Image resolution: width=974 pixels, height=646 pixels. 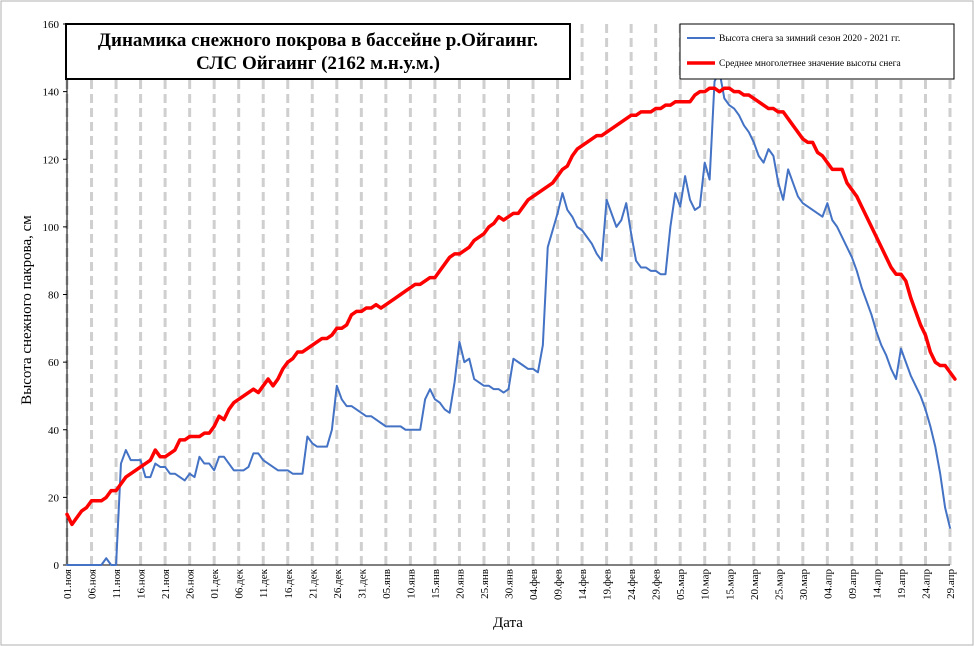 What do you see at coordinates (411, 584) in the screenshot?
I see `x-tick-label: 10.янв` at bounding box center [411, 584].